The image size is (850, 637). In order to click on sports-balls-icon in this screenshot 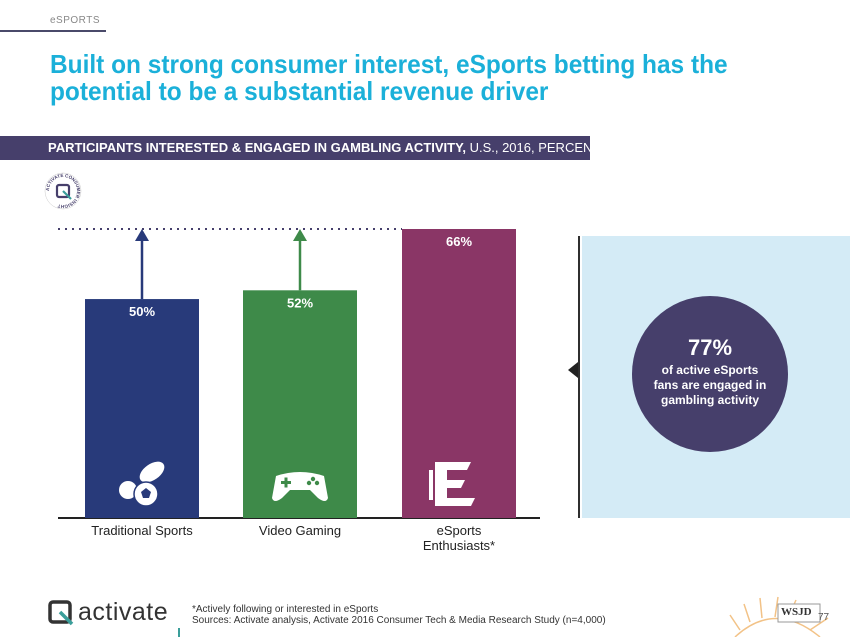, I will do `click(142, 484)`.